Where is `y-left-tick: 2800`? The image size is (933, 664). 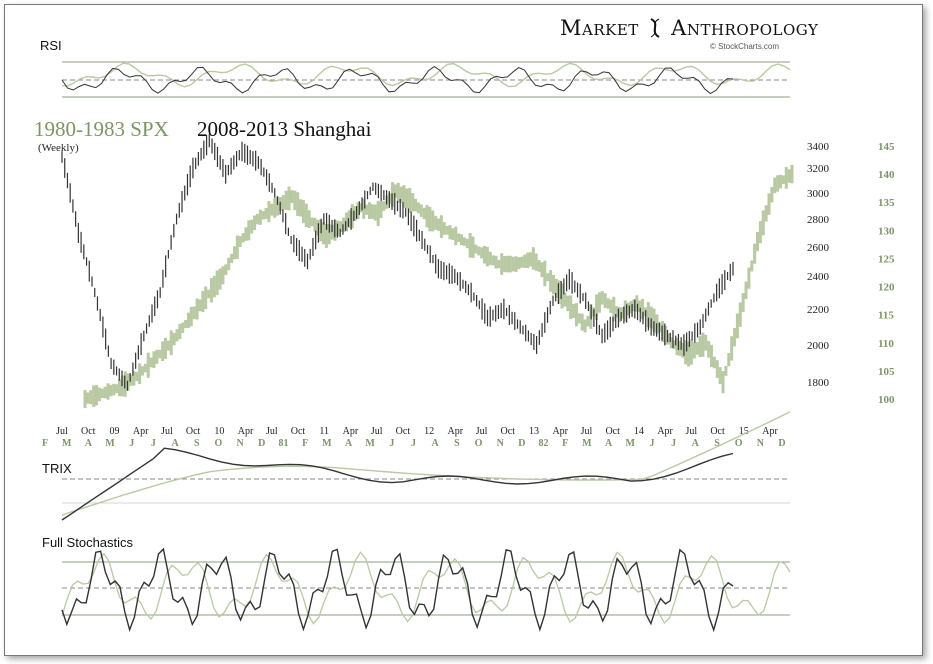 y-left-tick: 2800 is located at coordinates (818, 220).